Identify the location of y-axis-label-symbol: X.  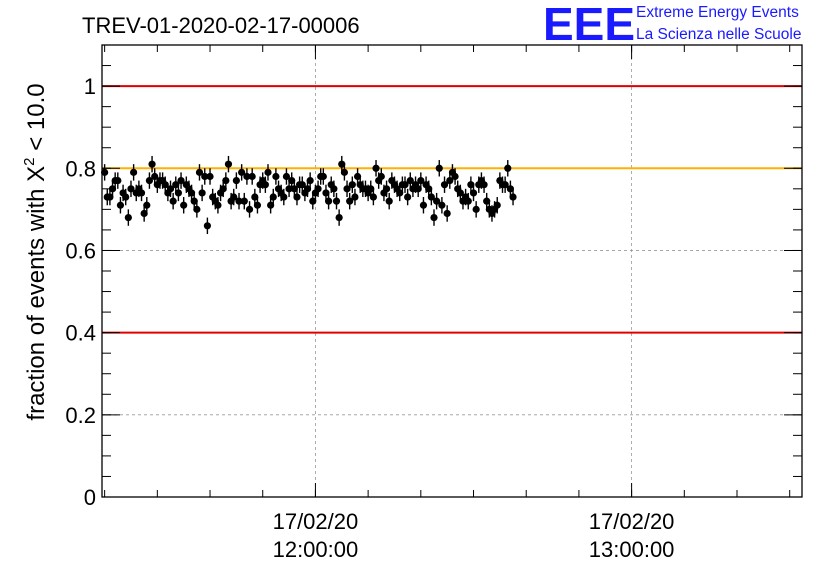
(36, 174).